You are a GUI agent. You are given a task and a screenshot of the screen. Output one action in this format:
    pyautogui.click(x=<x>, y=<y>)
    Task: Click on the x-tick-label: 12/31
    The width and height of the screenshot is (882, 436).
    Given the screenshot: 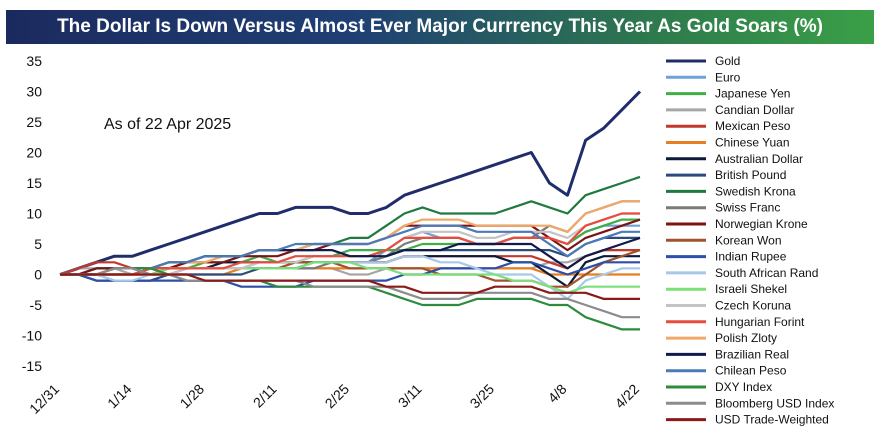 What is the action you would take?
    pyautogui.click(x=44, y=399)
    